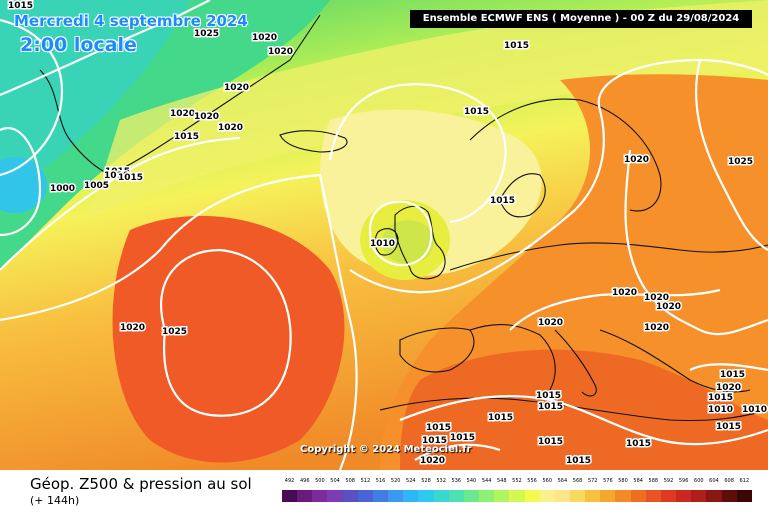 Image resolution: width=768 pixels, height=512 pixels. I want to click on field-ridge-red, so click(228, 339).